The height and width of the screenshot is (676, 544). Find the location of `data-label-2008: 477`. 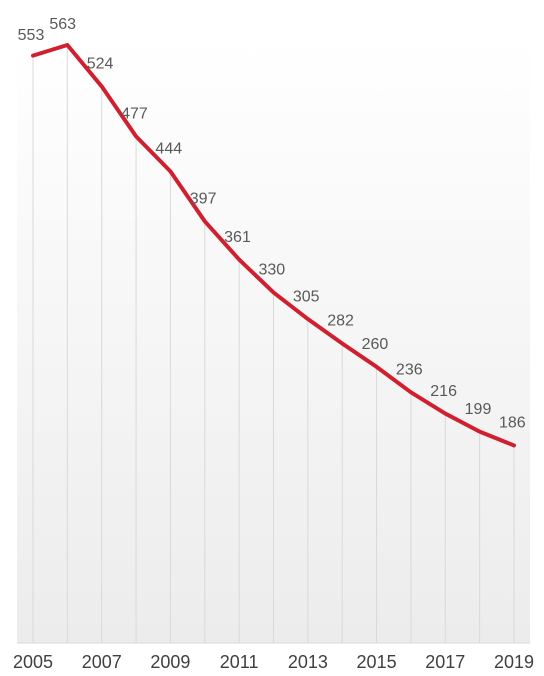

data-label-2008: 477 is located at coordinates (134, 114).